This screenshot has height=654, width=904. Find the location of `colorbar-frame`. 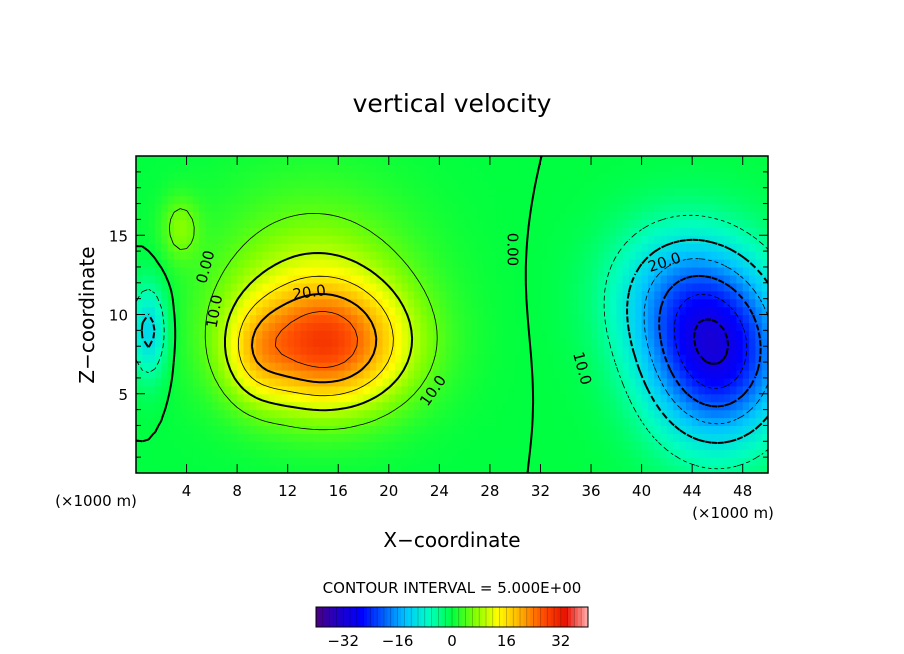

colorbar-frame is located at coordinates (452, 617).